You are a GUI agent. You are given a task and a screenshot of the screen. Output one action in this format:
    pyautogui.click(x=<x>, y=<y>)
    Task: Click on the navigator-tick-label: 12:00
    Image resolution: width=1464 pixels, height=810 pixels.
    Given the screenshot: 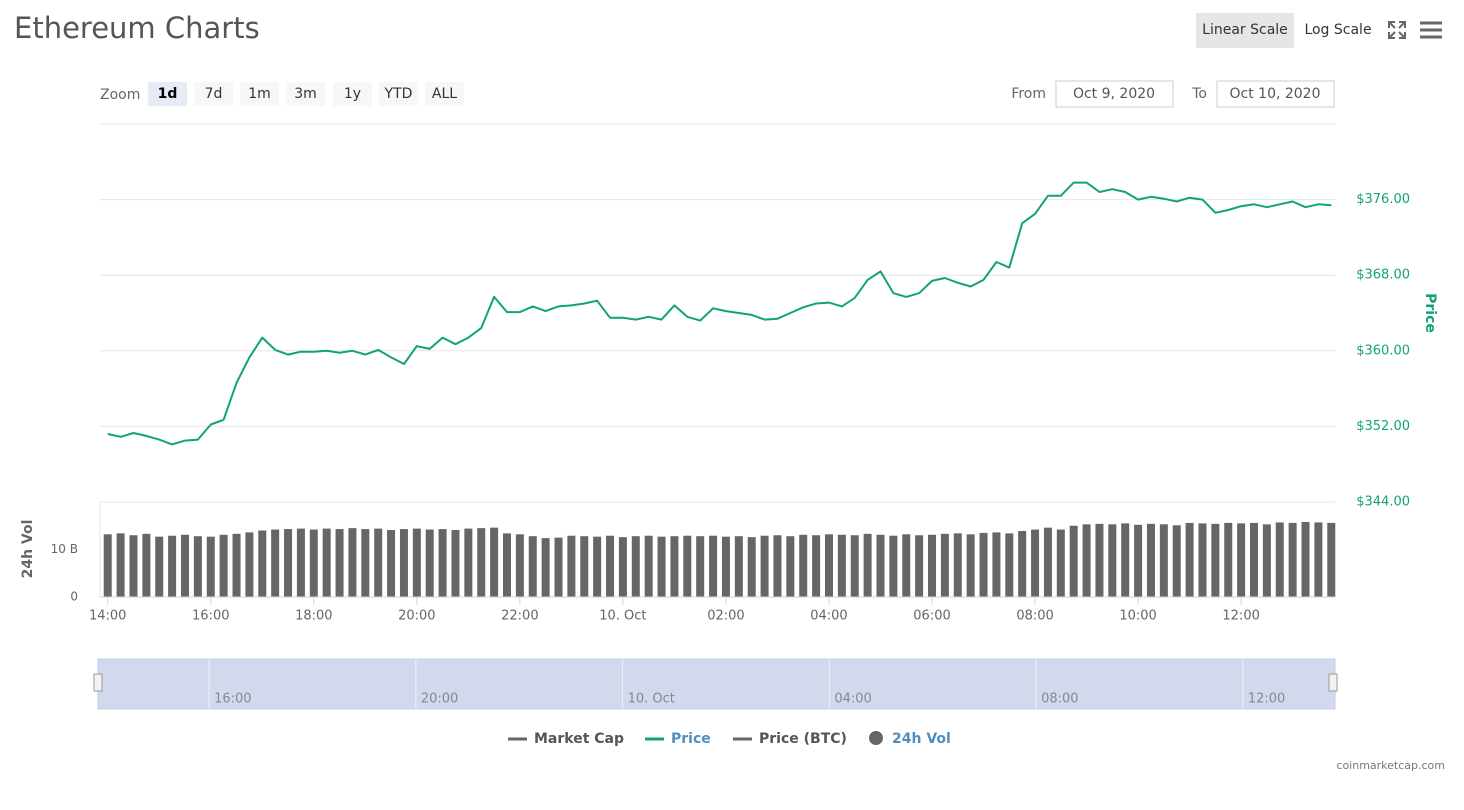 What is the action you would take?
    pyautogui.click(x=1266, y=699)
    